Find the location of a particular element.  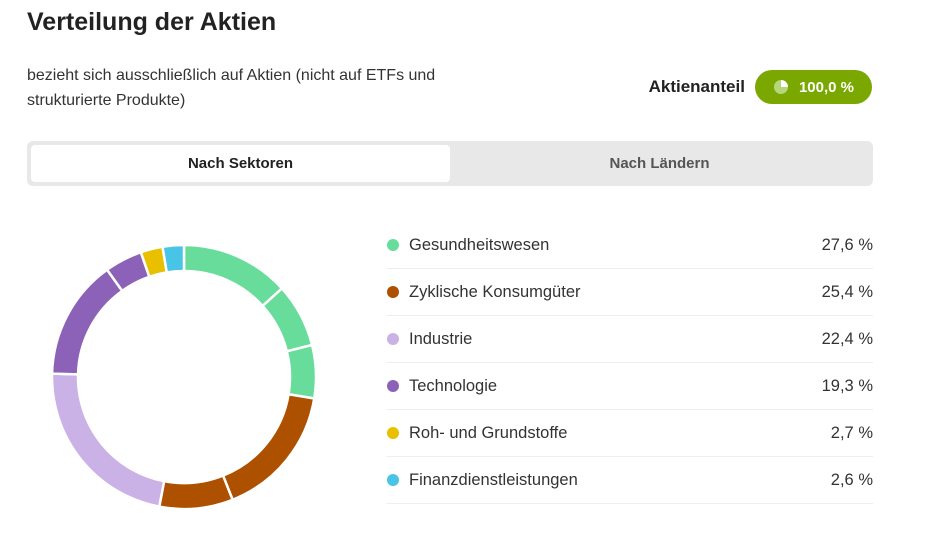

legend-label: Gesundheitswesen is located at coordinates (479, 244).